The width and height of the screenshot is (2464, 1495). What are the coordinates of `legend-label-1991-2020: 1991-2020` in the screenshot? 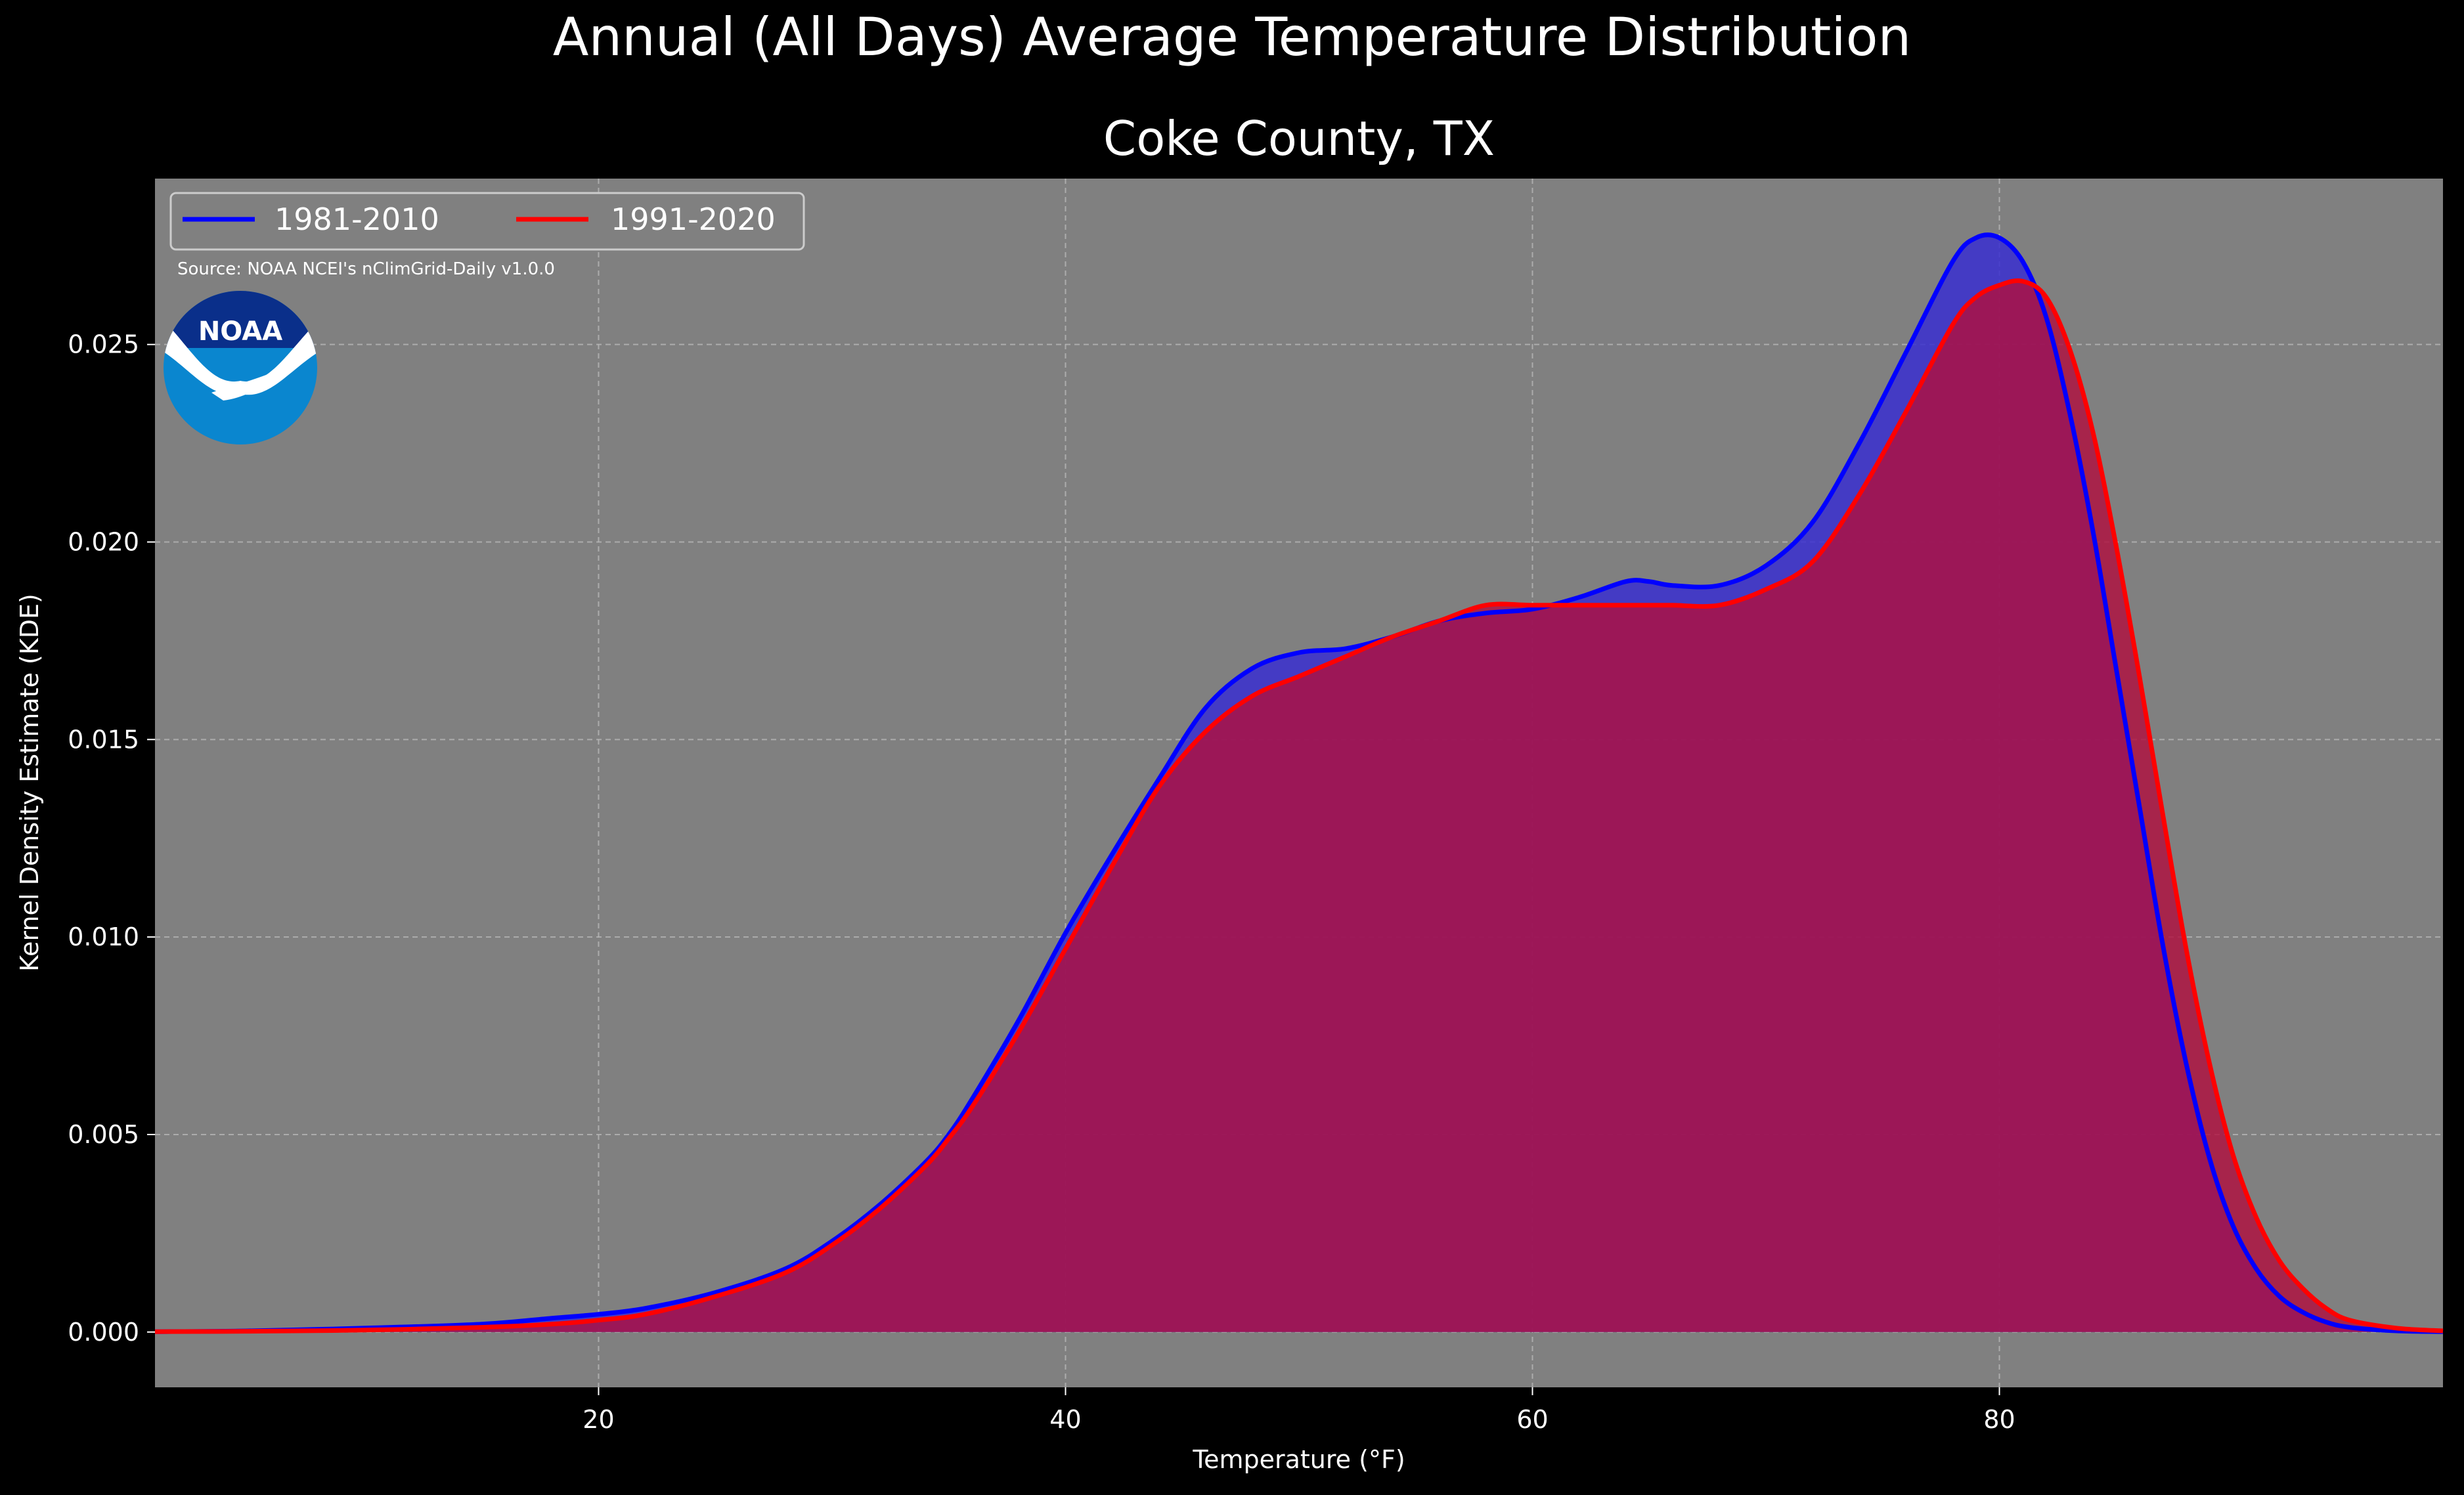 It's located at (693, 219).